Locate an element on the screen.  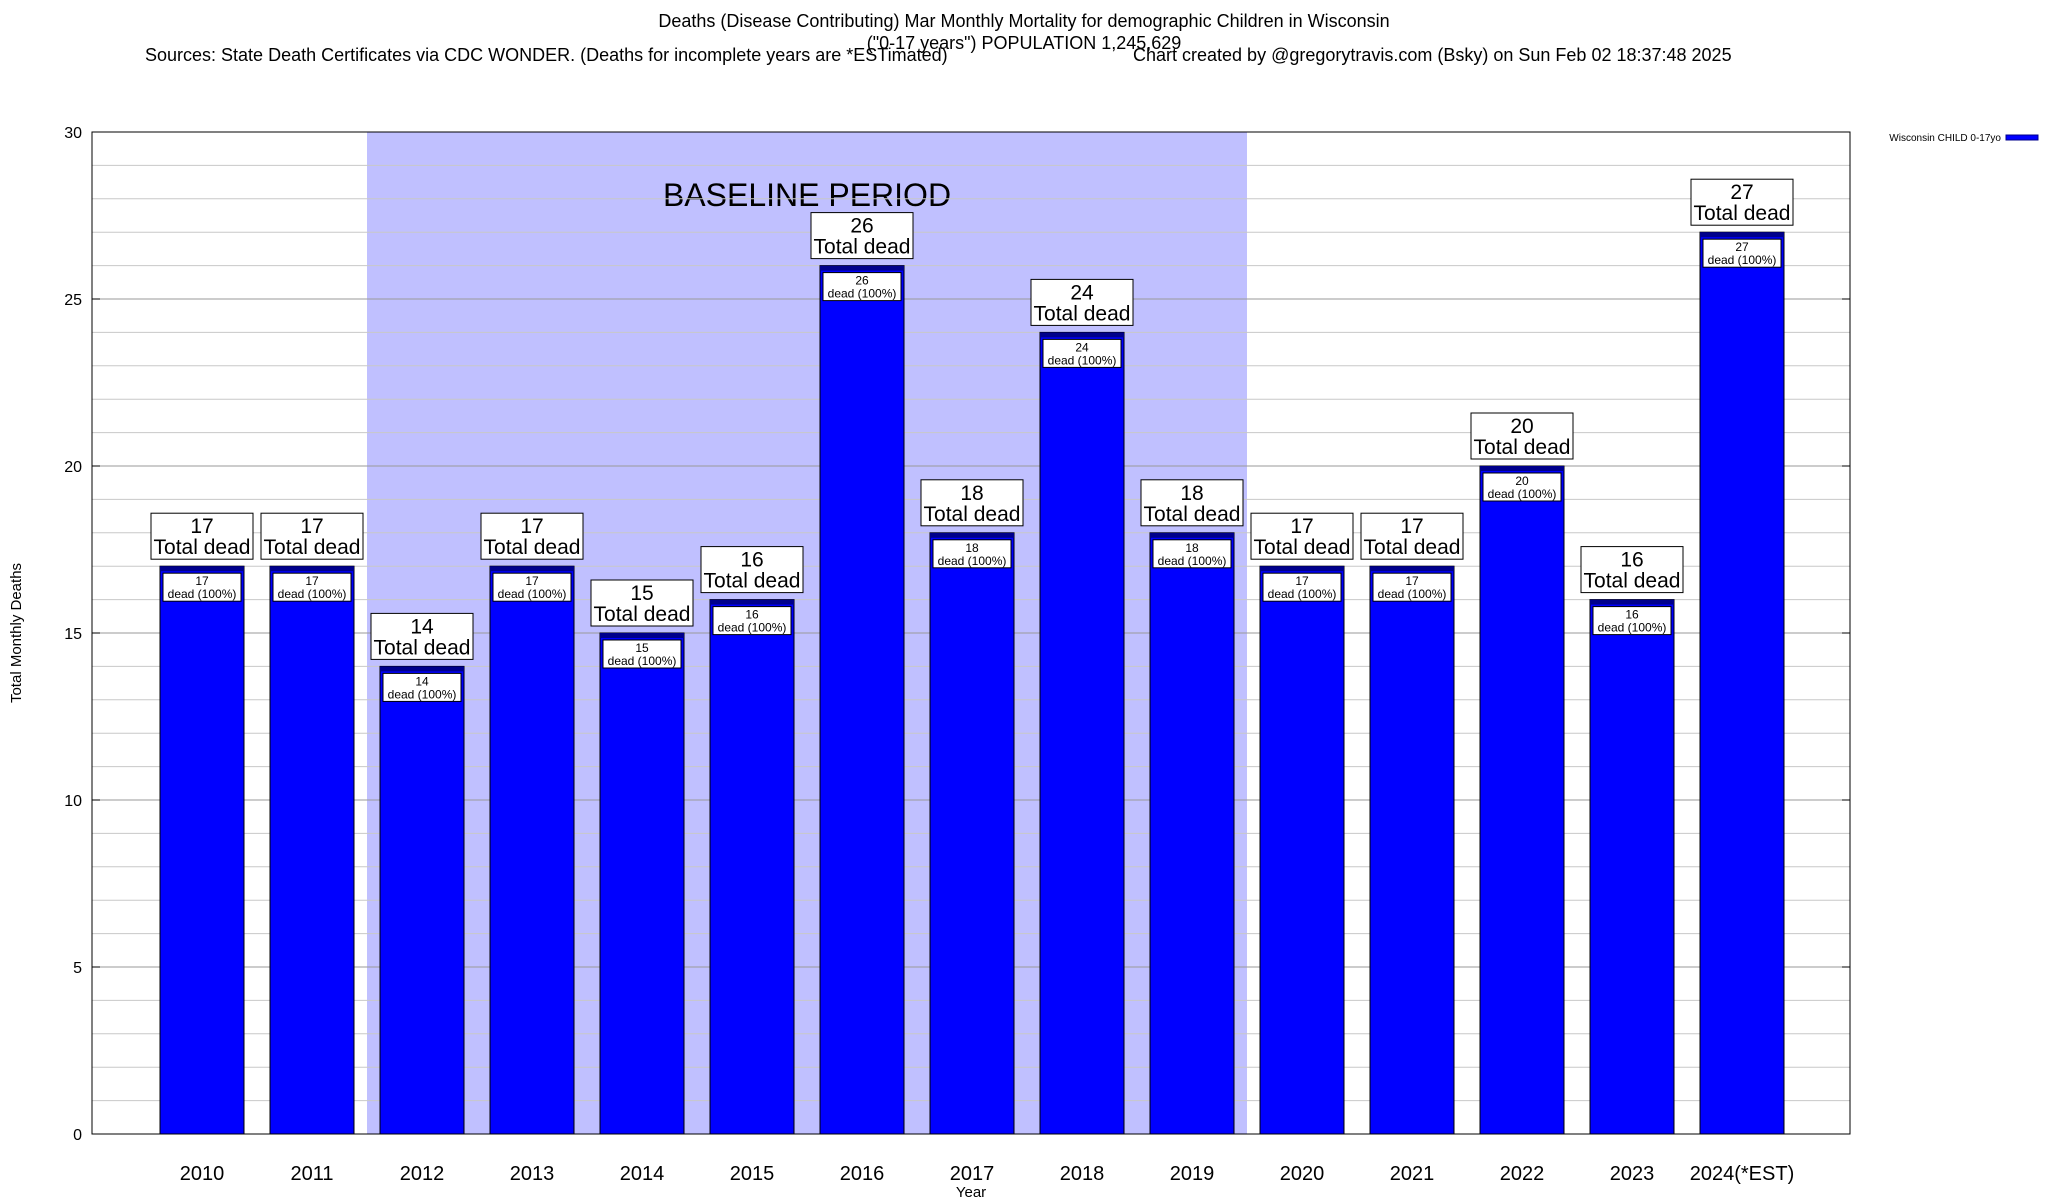
x-tick-label: 2023 is located at coordinates (1632, 1174).